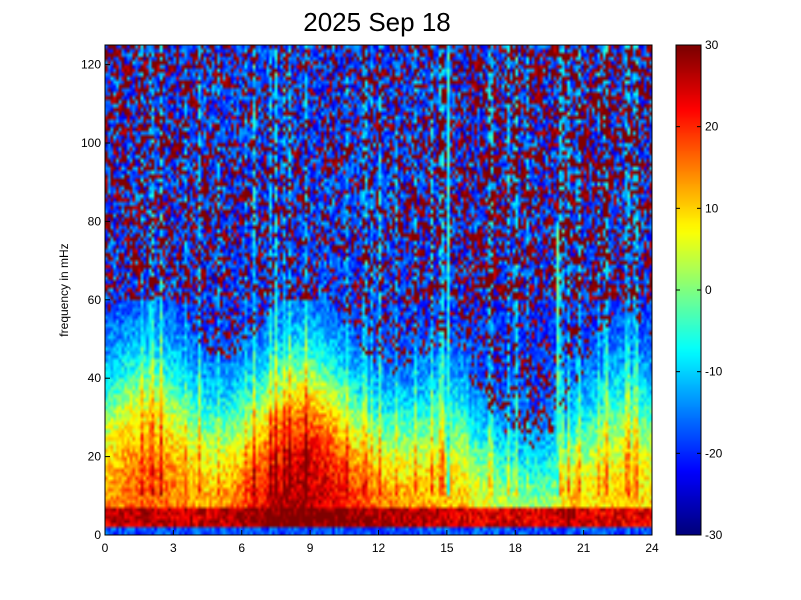 Image resolution: width=801 pixels, height=600 pixels. Describe the element at coordinates (95, 457) in the screenshot. I see `y-tick-label: 20` at that location.